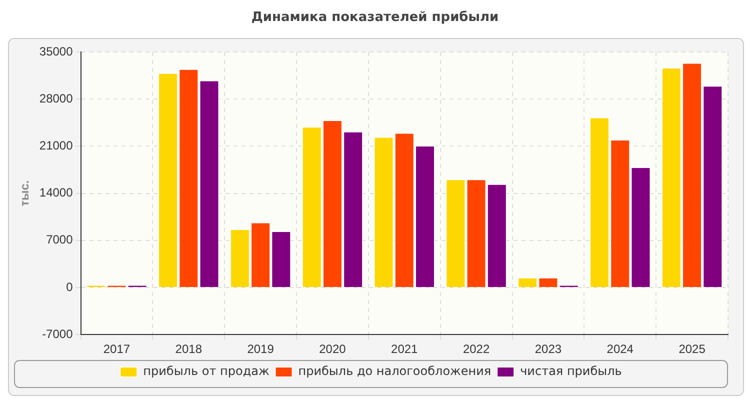 Image resolution: width=750 pixels, height=400 pixels. I want to click on chart-title: Динамика показателей прибыли, so click(375, 17).